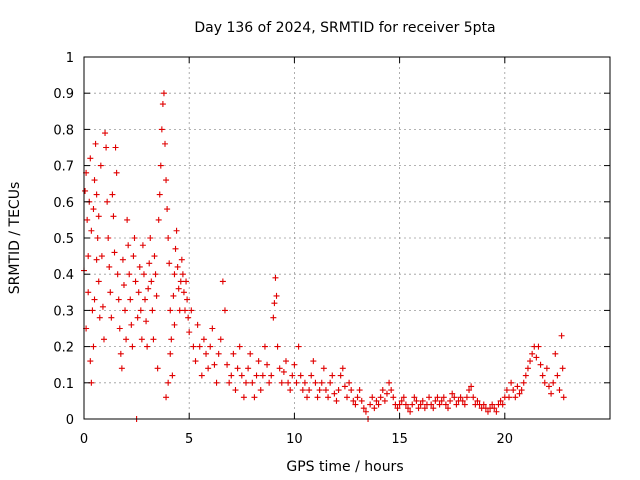  What do you see at coordinates (70, 420) in the screenshot?
I see `y-tick-label: 0` at bounding box center [70, 420].